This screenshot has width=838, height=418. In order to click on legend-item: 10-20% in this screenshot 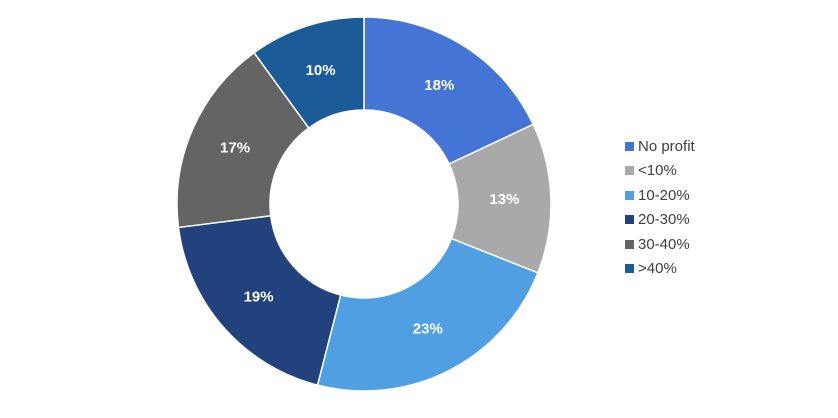, I will do `click(660, 195)`.